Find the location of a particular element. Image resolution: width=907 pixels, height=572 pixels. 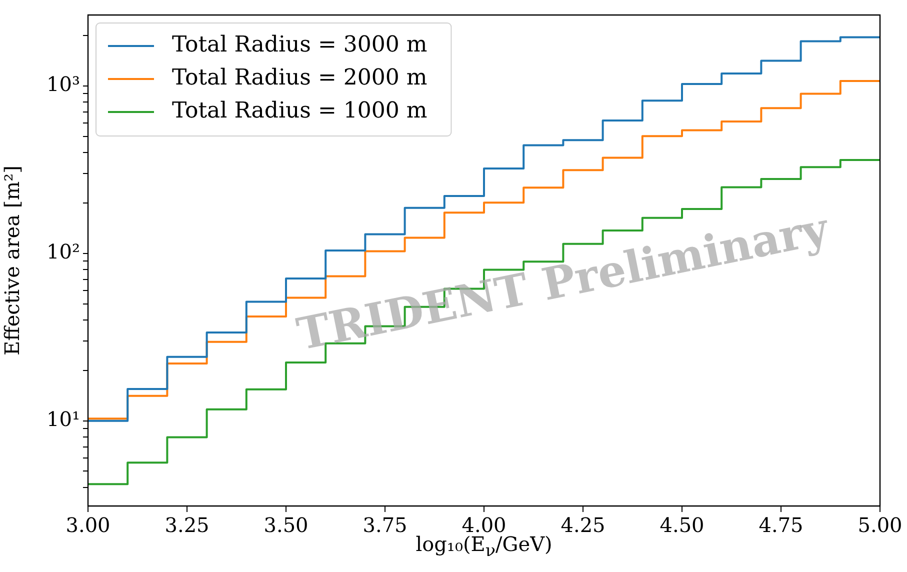

x-tick-label: 3.50 is located at coordinates (286, 525).